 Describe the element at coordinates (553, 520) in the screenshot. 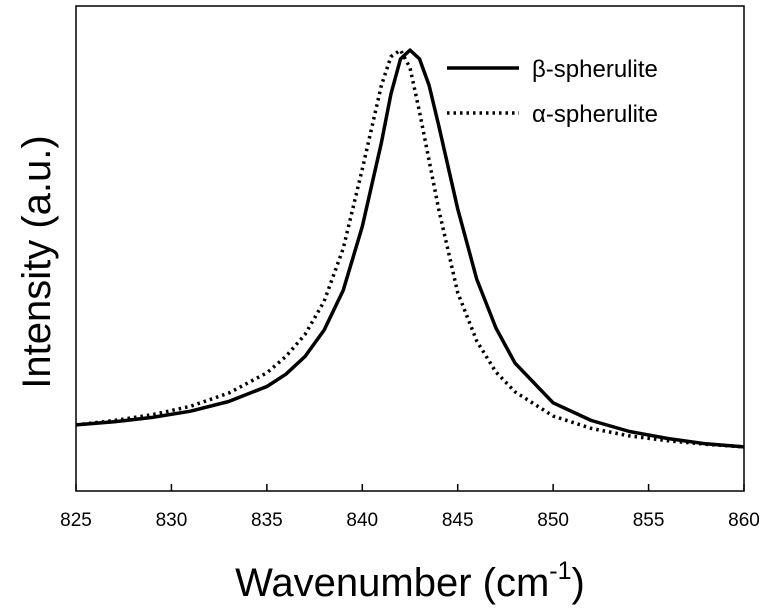

I see `x-tick-label-5: 850` at that location.